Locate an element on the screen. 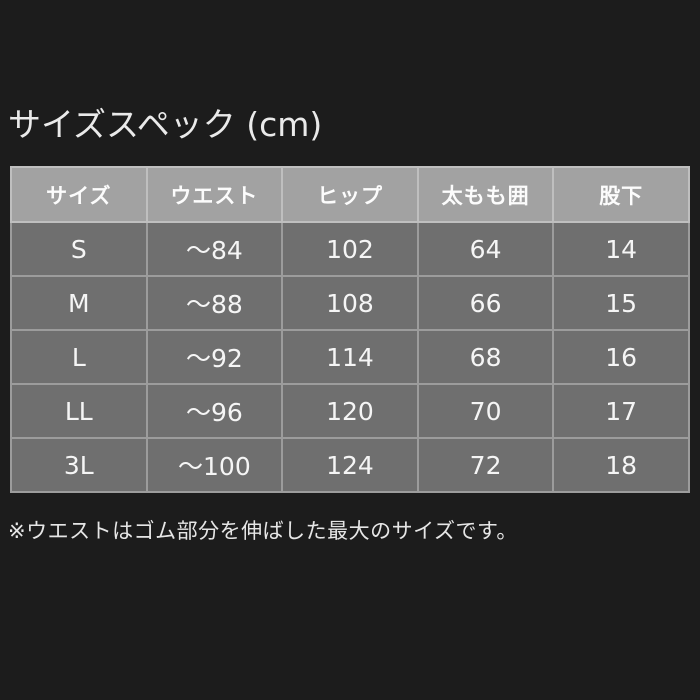 This screenshot has width=700, height=700. header-cell-inseam: 股下 is located at coordinates (621, 194).